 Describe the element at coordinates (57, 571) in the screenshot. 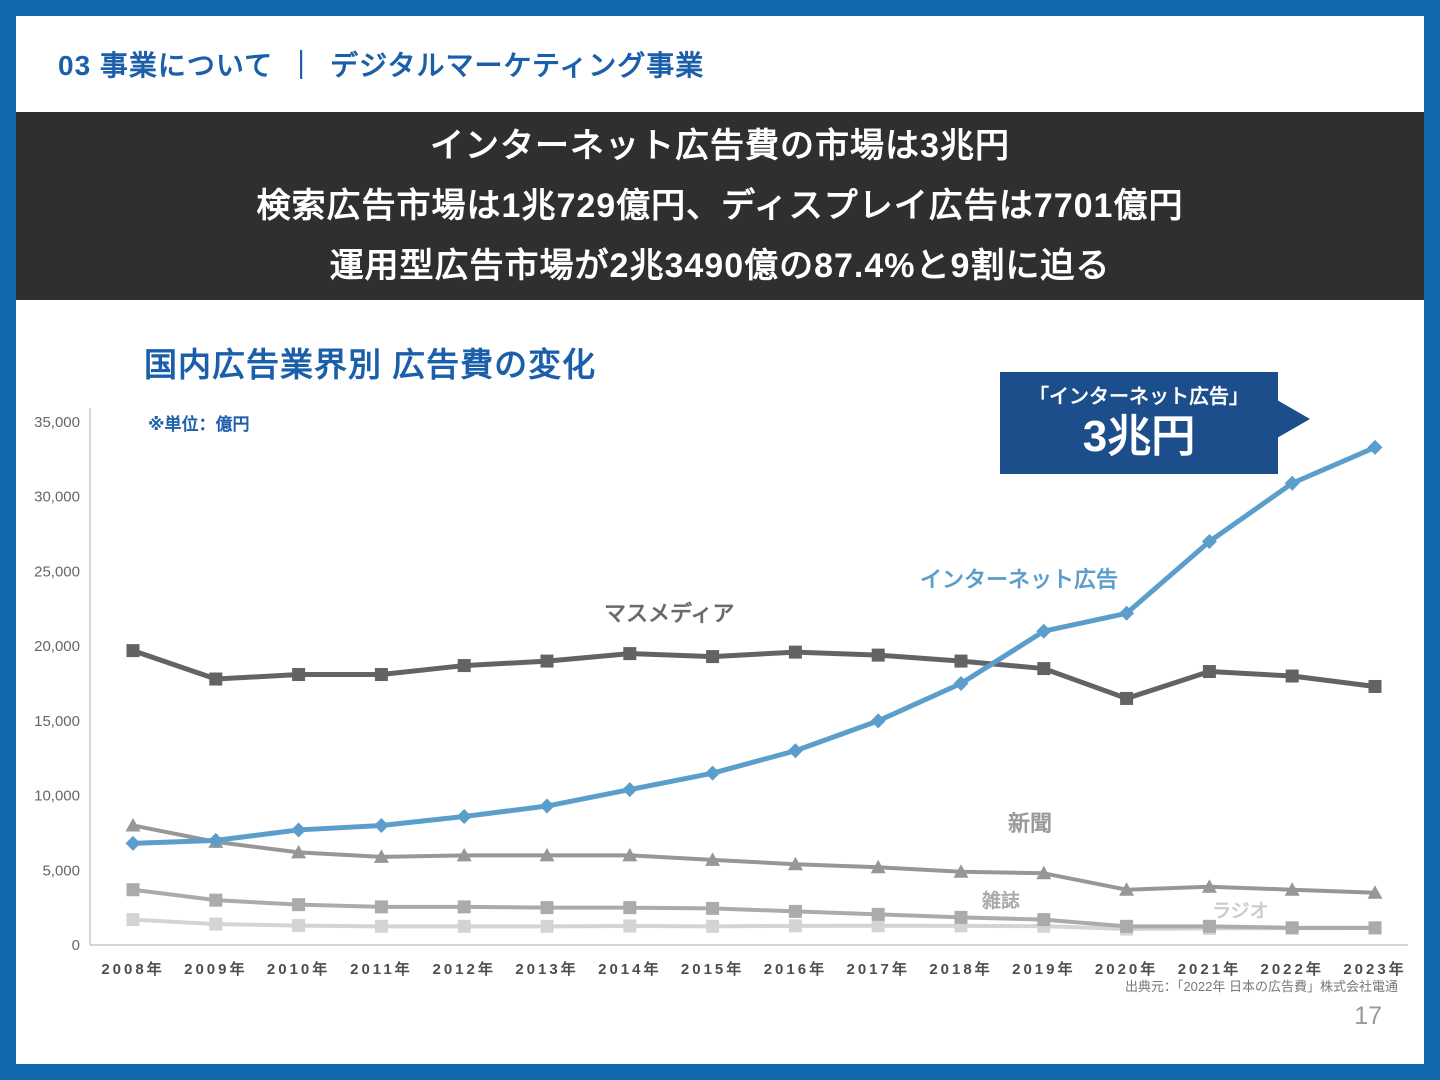

I see `y-tick-label: 25,000` at that location.